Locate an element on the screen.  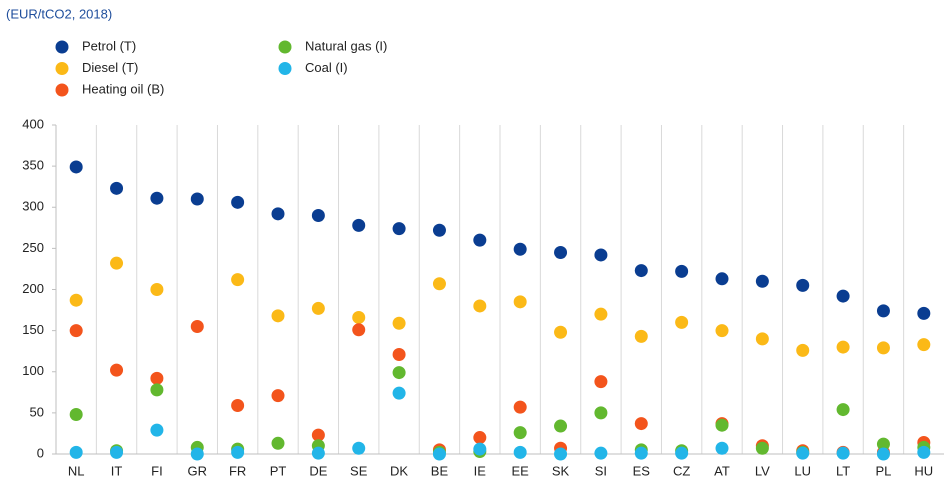
x-tick-label: SK is located at coordinates (561, 470).